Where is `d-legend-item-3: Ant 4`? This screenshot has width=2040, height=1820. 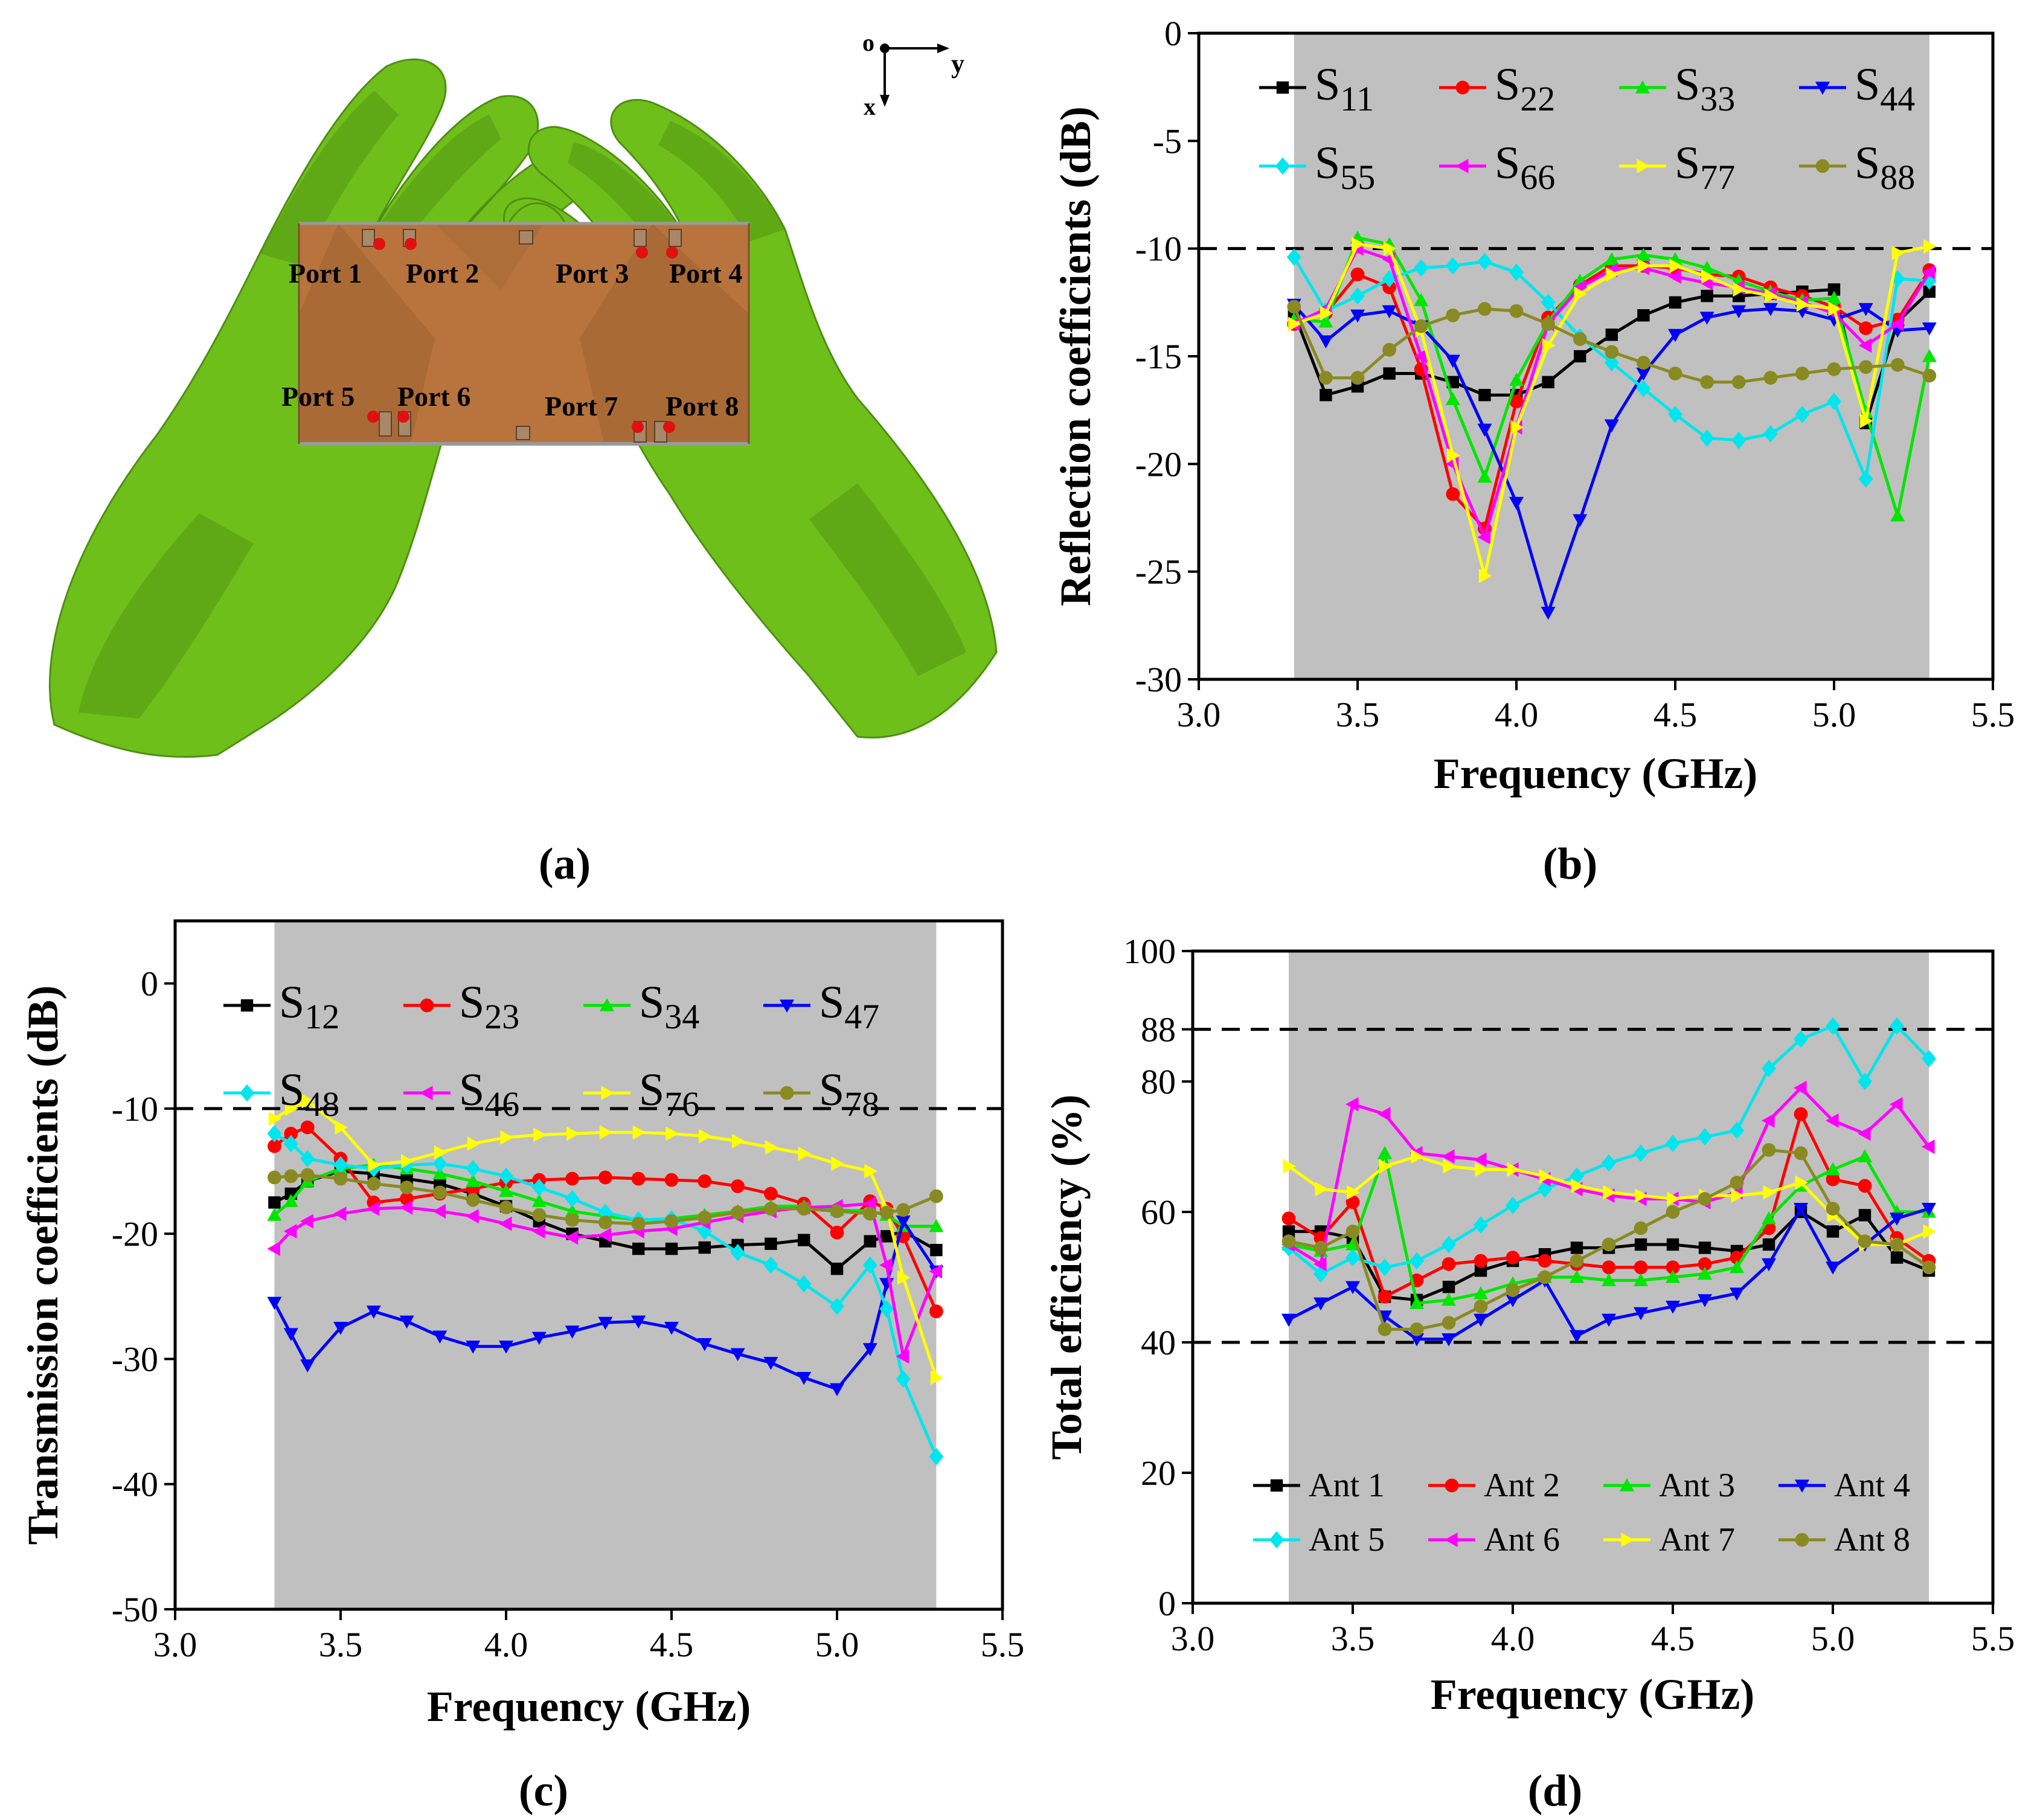
d-legend-item-3: Ant 4 is located at coordinates (1844, 1485).